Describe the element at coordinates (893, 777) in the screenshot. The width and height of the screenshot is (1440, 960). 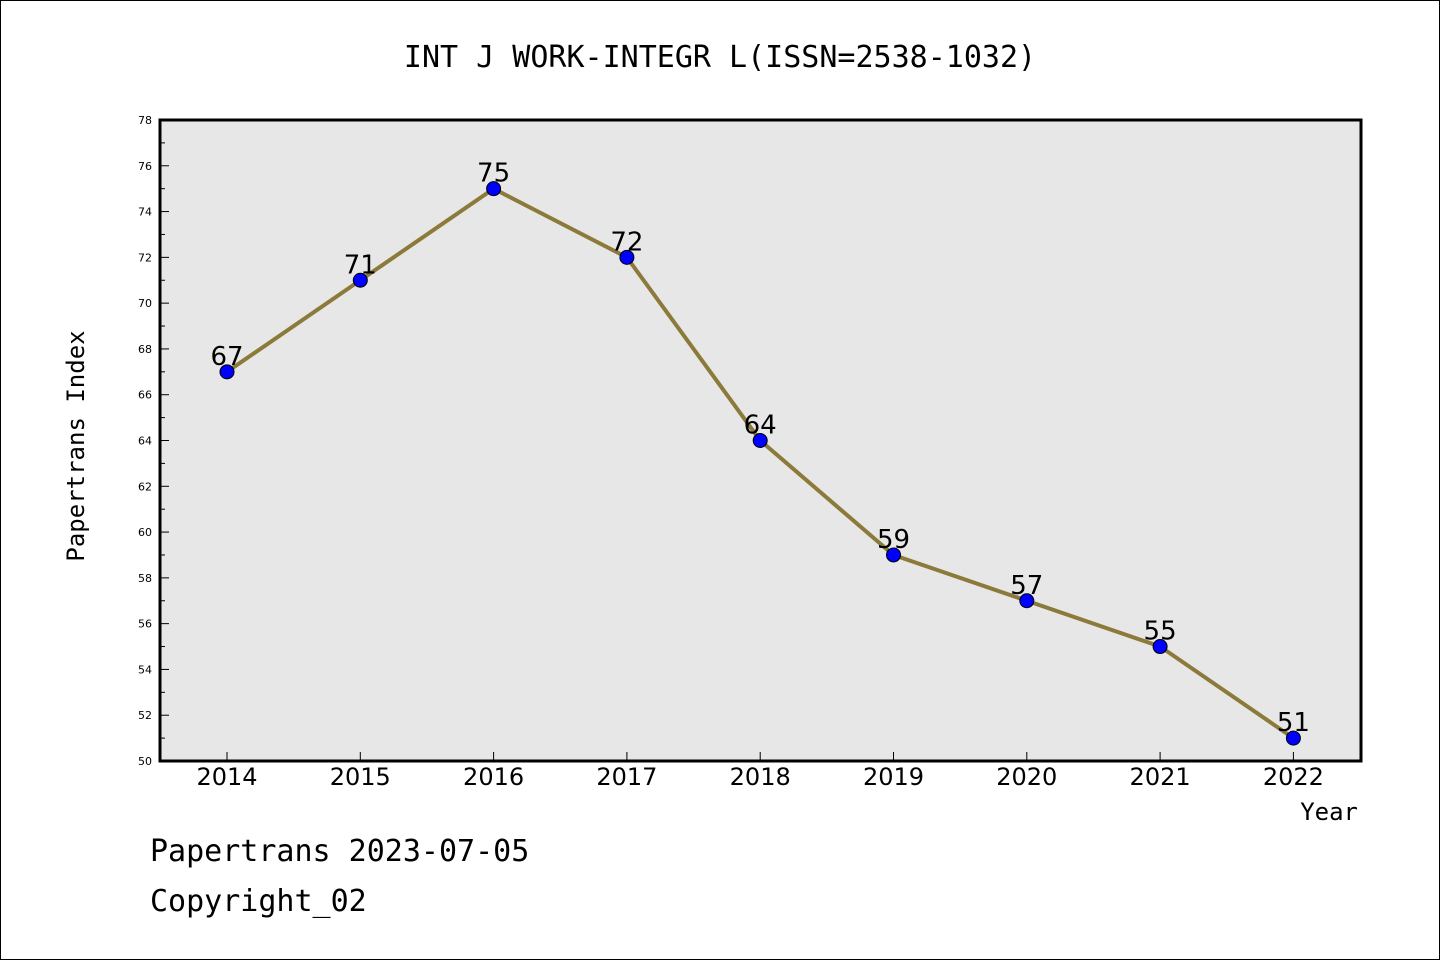
I see `x-tick-label: 2019` at that location.